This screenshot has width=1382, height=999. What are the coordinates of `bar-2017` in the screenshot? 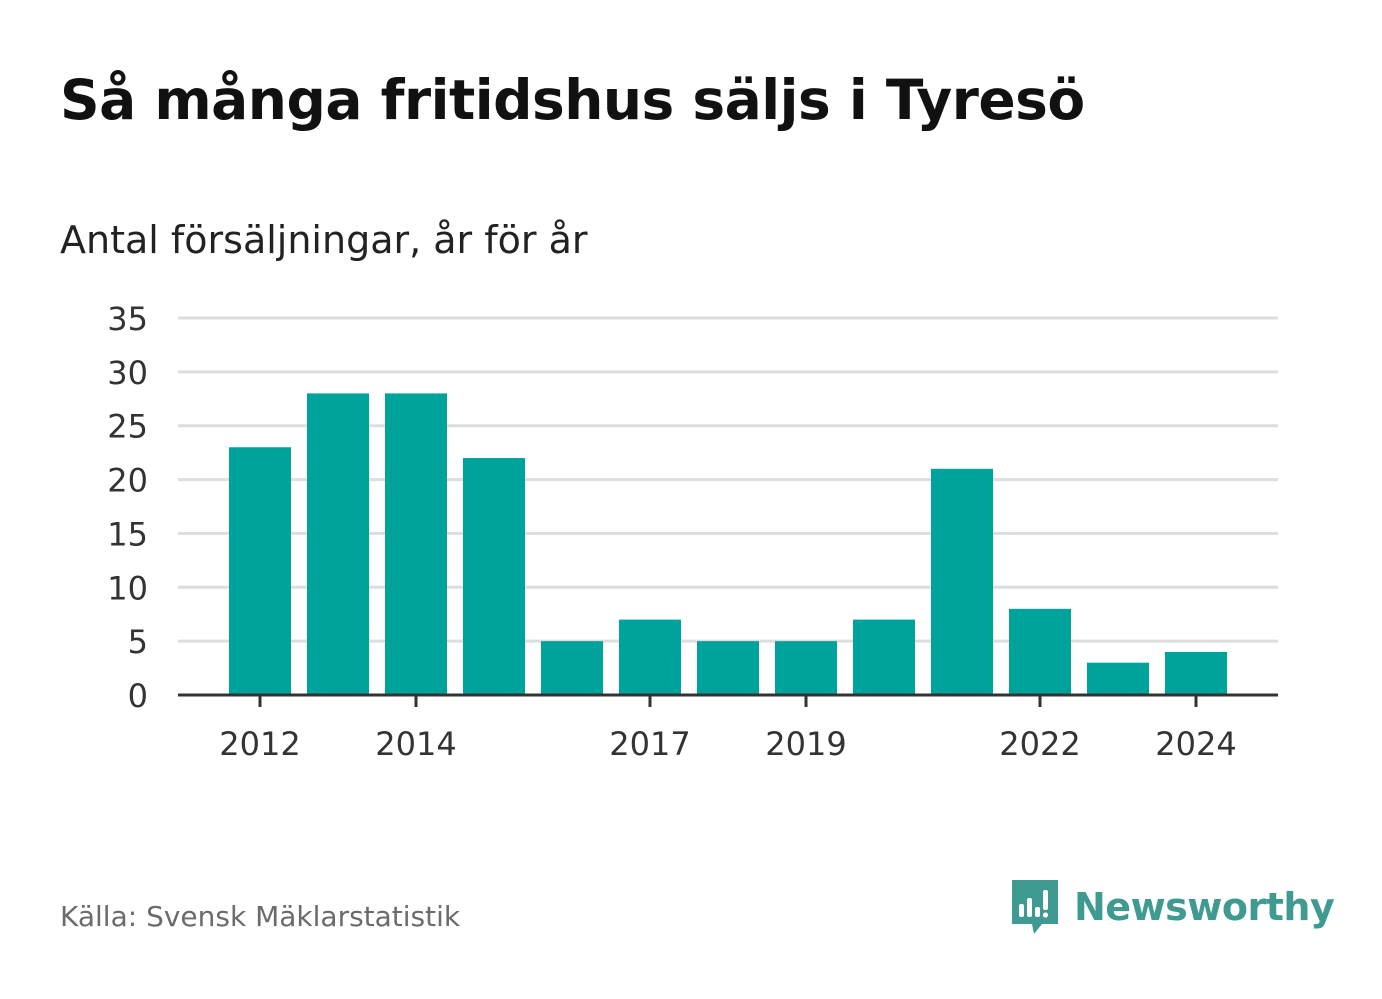 It's located at (650, 657).